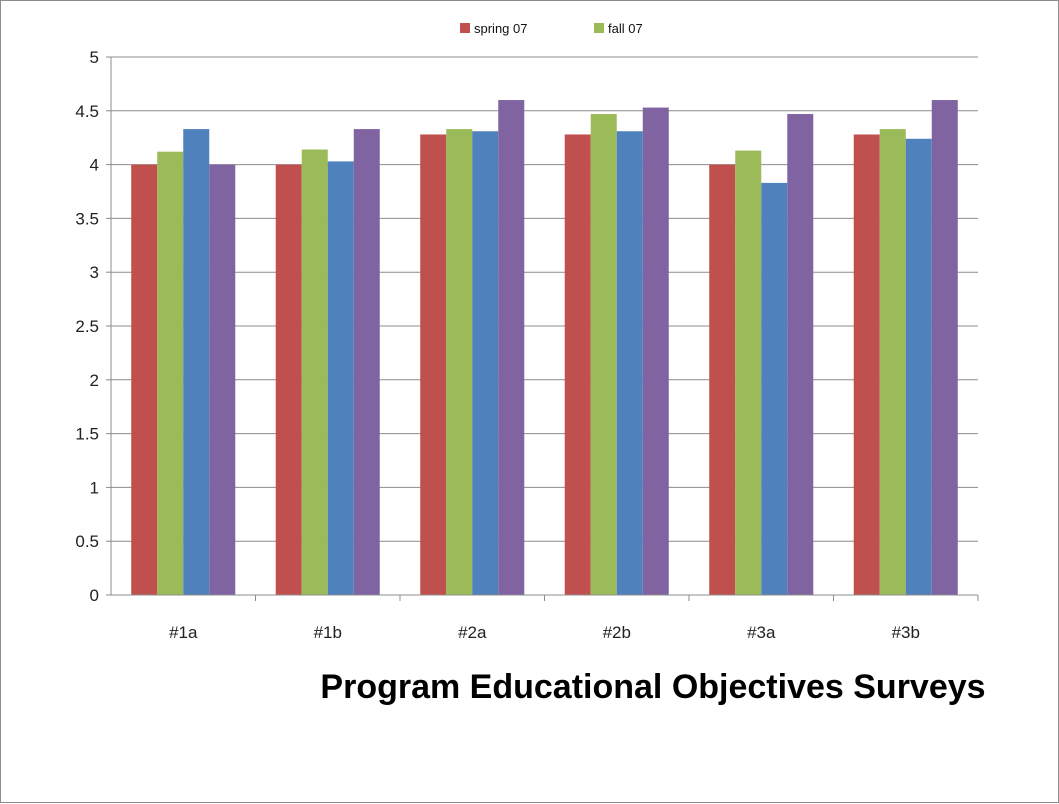 This screenshot has width=1059, height=804. I want to click on y-tick-label: 3, so click(94, 272).